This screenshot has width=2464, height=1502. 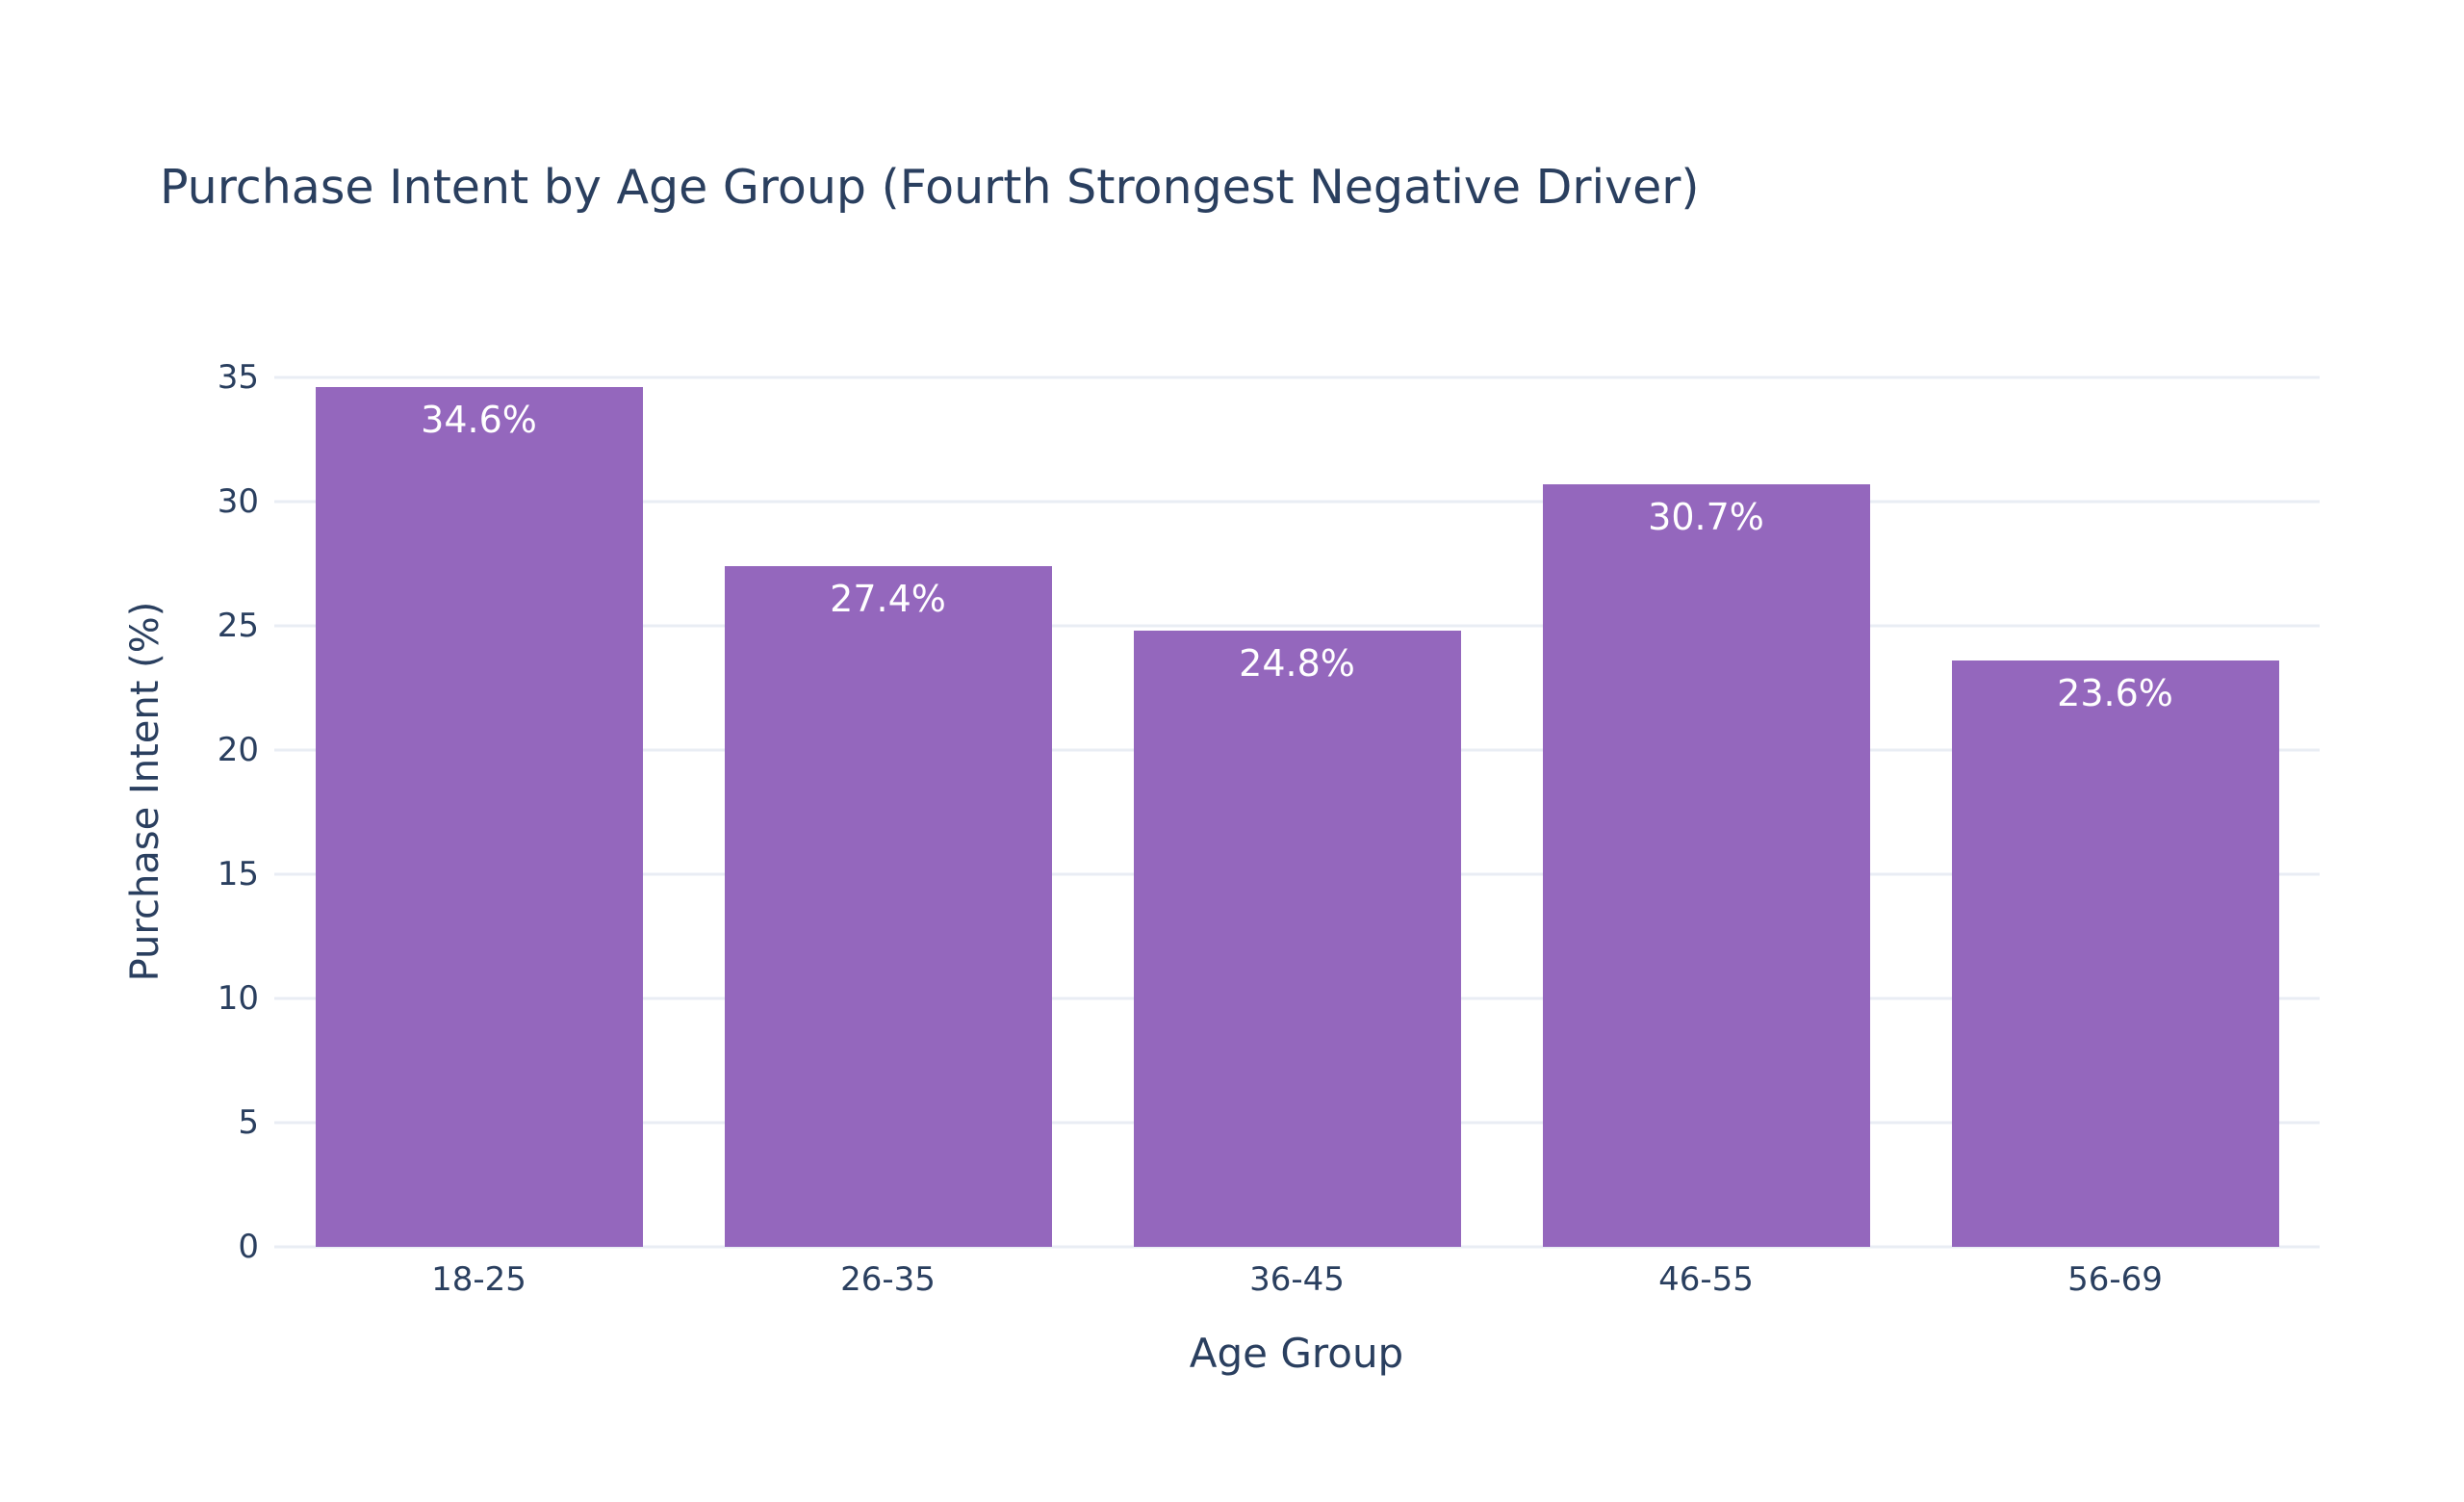 I want to click on y-tick-label-20: 20, so click(x=238, y=750).